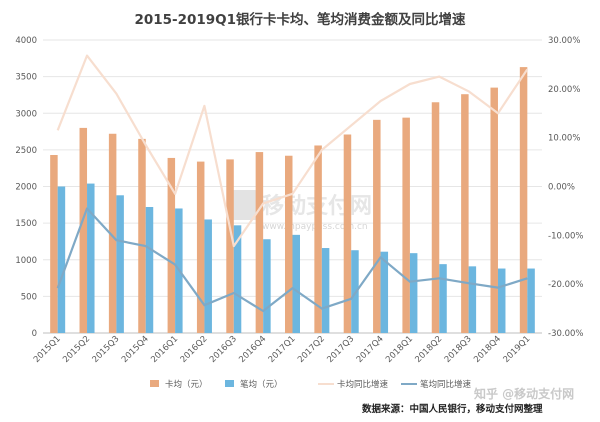  I want to click on left-tick-label: 500, so click(29, 297).